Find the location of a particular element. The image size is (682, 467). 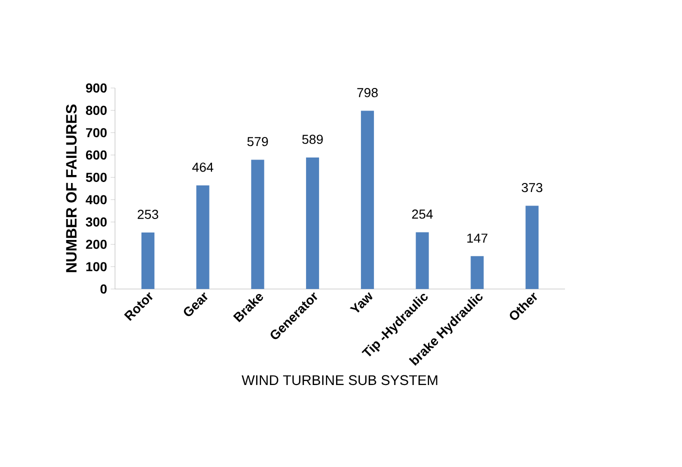

data-label: 464 is located at coordinates (203, 167).